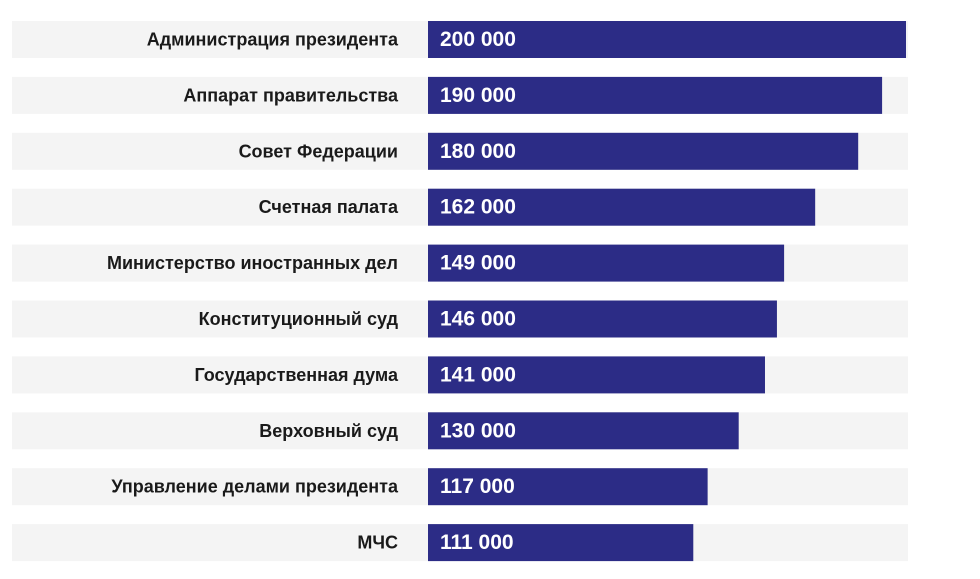  What do you see at coordinates (255, 487) in the screenshot?
I see `category-label: Управление делами президента` at bounding box center [255, 487].